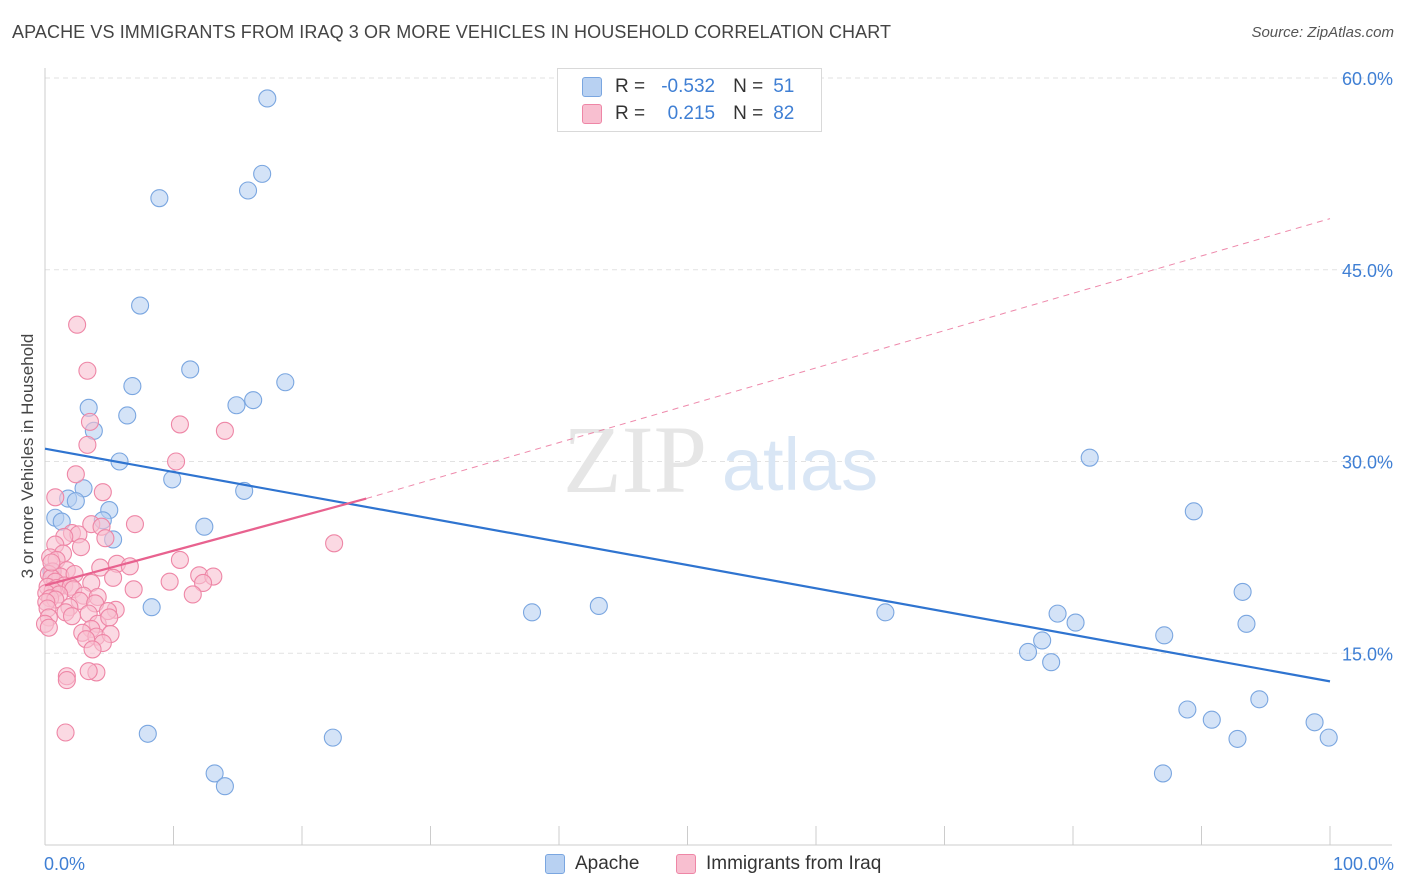 The width and height of the screenshot is (1406, 892). What do you see at coordinates (1367, 79) in the screenshot?
I see `y-tick-label: 60.0%` at bounding box center [1367, 79].